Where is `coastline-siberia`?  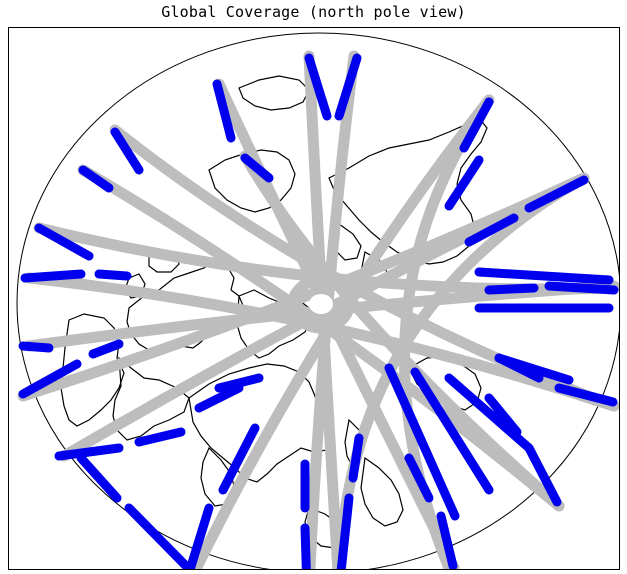 coastline-siberia is located at coordinates (274, 324).